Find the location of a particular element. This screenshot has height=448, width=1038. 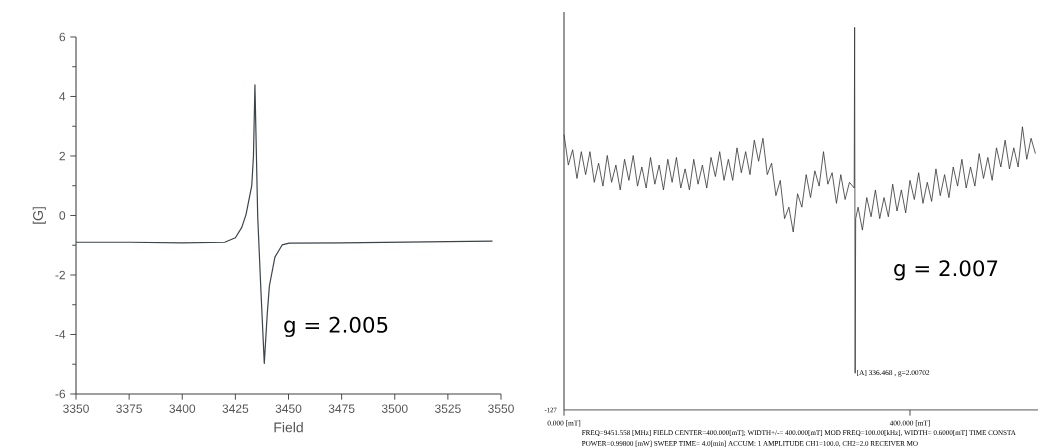

x-tick-label: 3400 is located at coordinates (182, 408).